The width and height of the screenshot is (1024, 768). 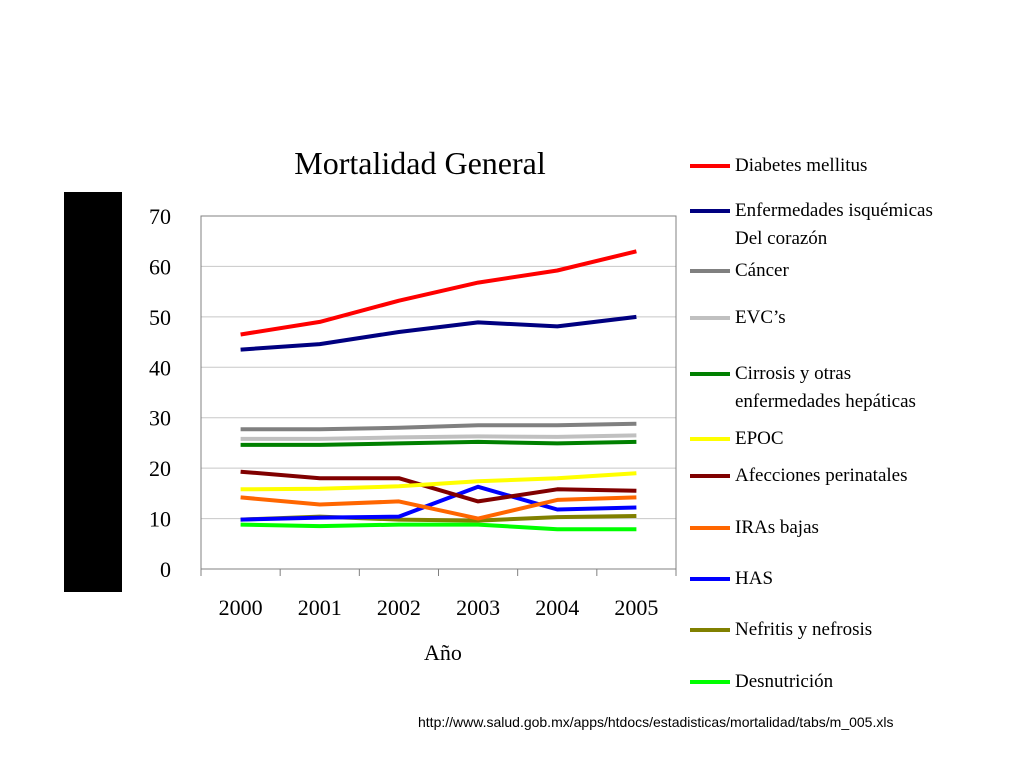 What do you see at coordinates (160, 393) in the screenshot?
I see `y-axis: 0 10 20 30 40 50 60 70` at bounding box center [160, 393].